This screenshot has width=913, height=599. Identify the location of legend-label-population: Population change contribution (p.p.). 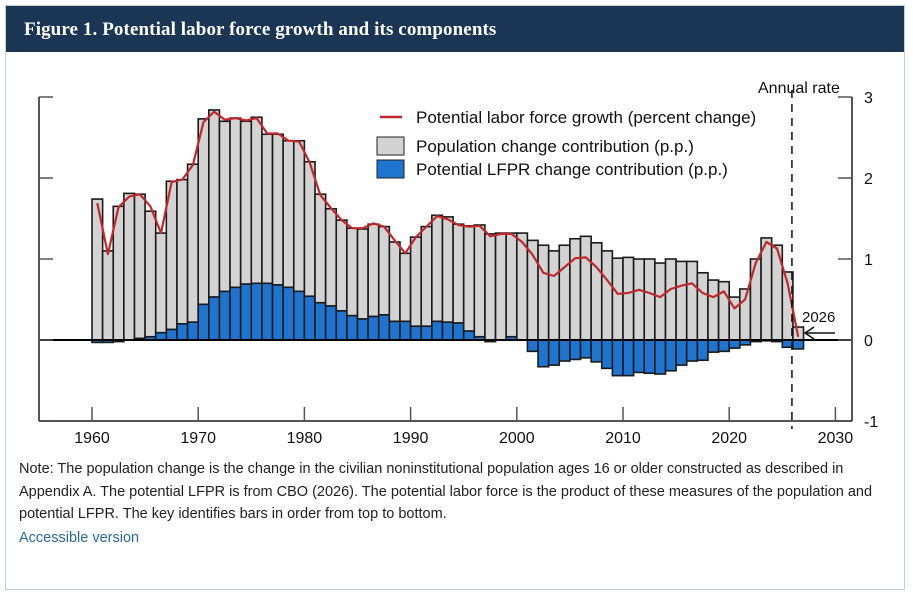
(555, 146).